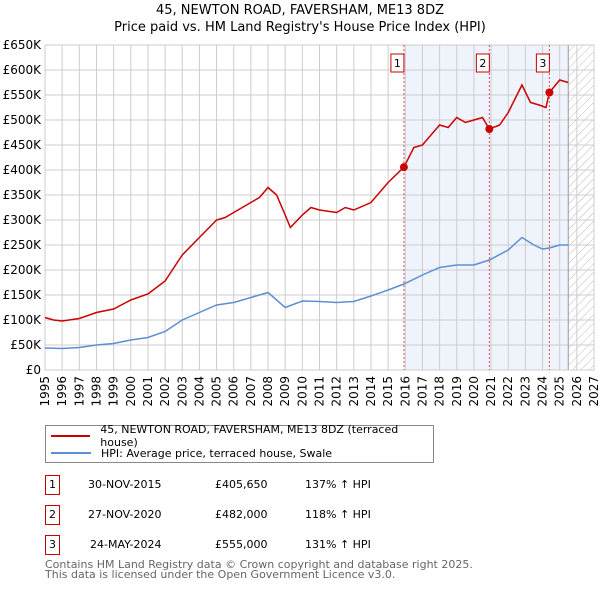 Image resolution: width=600 pixels, height=590 pixels. Describe the element at coordinates (371, 391) in the screenshot. I see `x-tick-label: 2014` at that location.